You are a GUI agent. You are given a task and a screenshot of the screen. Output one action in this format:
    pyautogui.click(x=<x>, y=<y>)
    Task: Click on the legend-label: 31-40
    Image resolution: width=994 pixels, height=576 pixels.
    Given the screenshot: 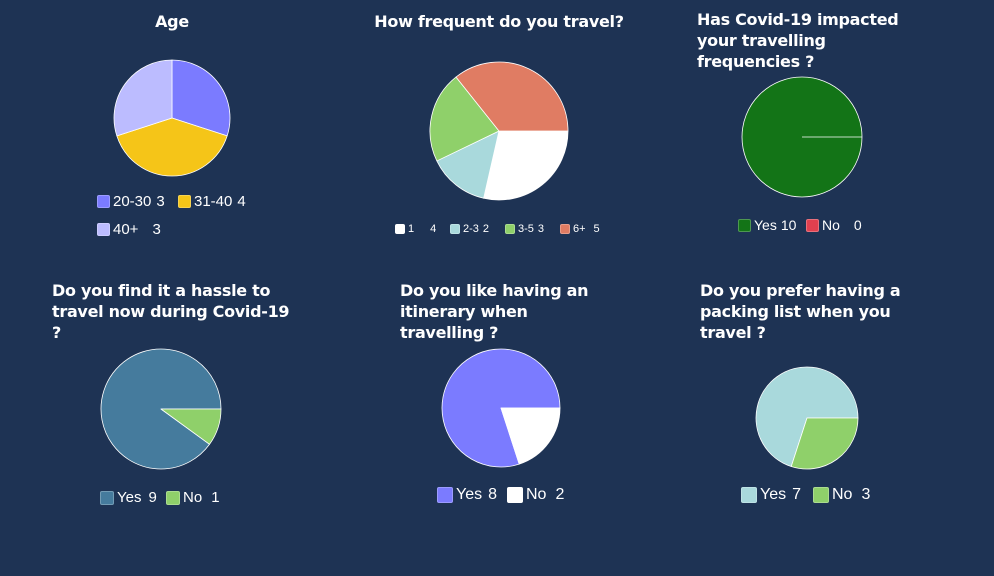 What is the action you would take?
    pyautogui.click(x=213, y=201)
    